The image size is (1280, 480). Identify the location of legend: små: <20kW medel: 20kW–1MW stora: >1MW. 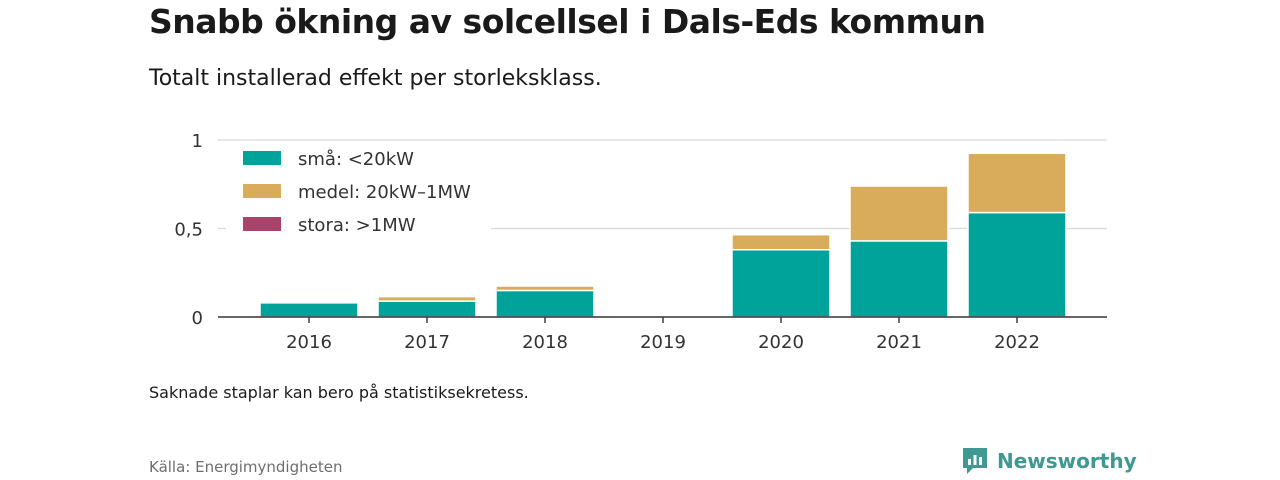
(358, 190).